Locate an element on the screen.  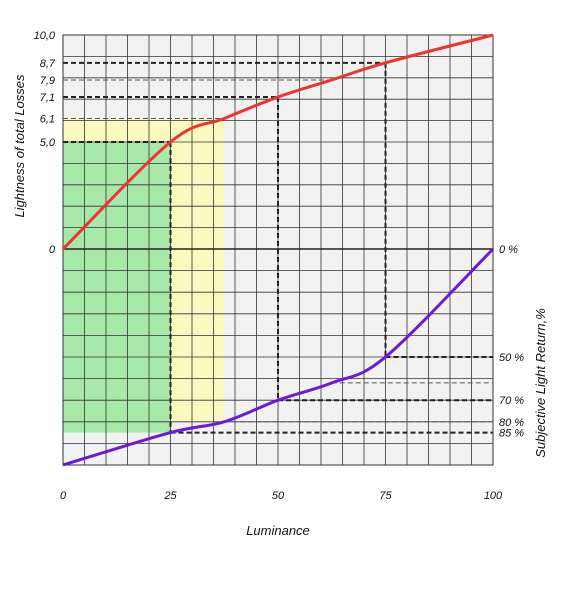
left-tick-label: 7,1 is located at coordinates (47, 98).